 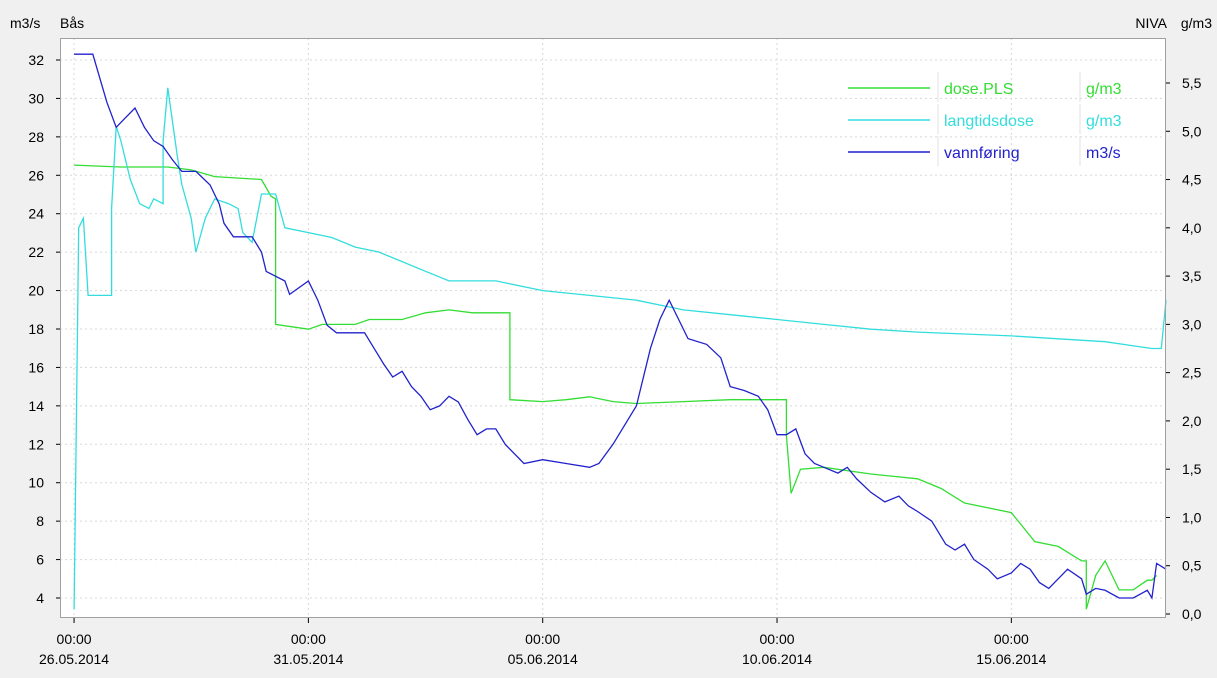 What do you see at coordinates (1192, 517) in the screenshot?
I see `right-axis-tick-label: 1,0` at bounding box center [1192, 517].